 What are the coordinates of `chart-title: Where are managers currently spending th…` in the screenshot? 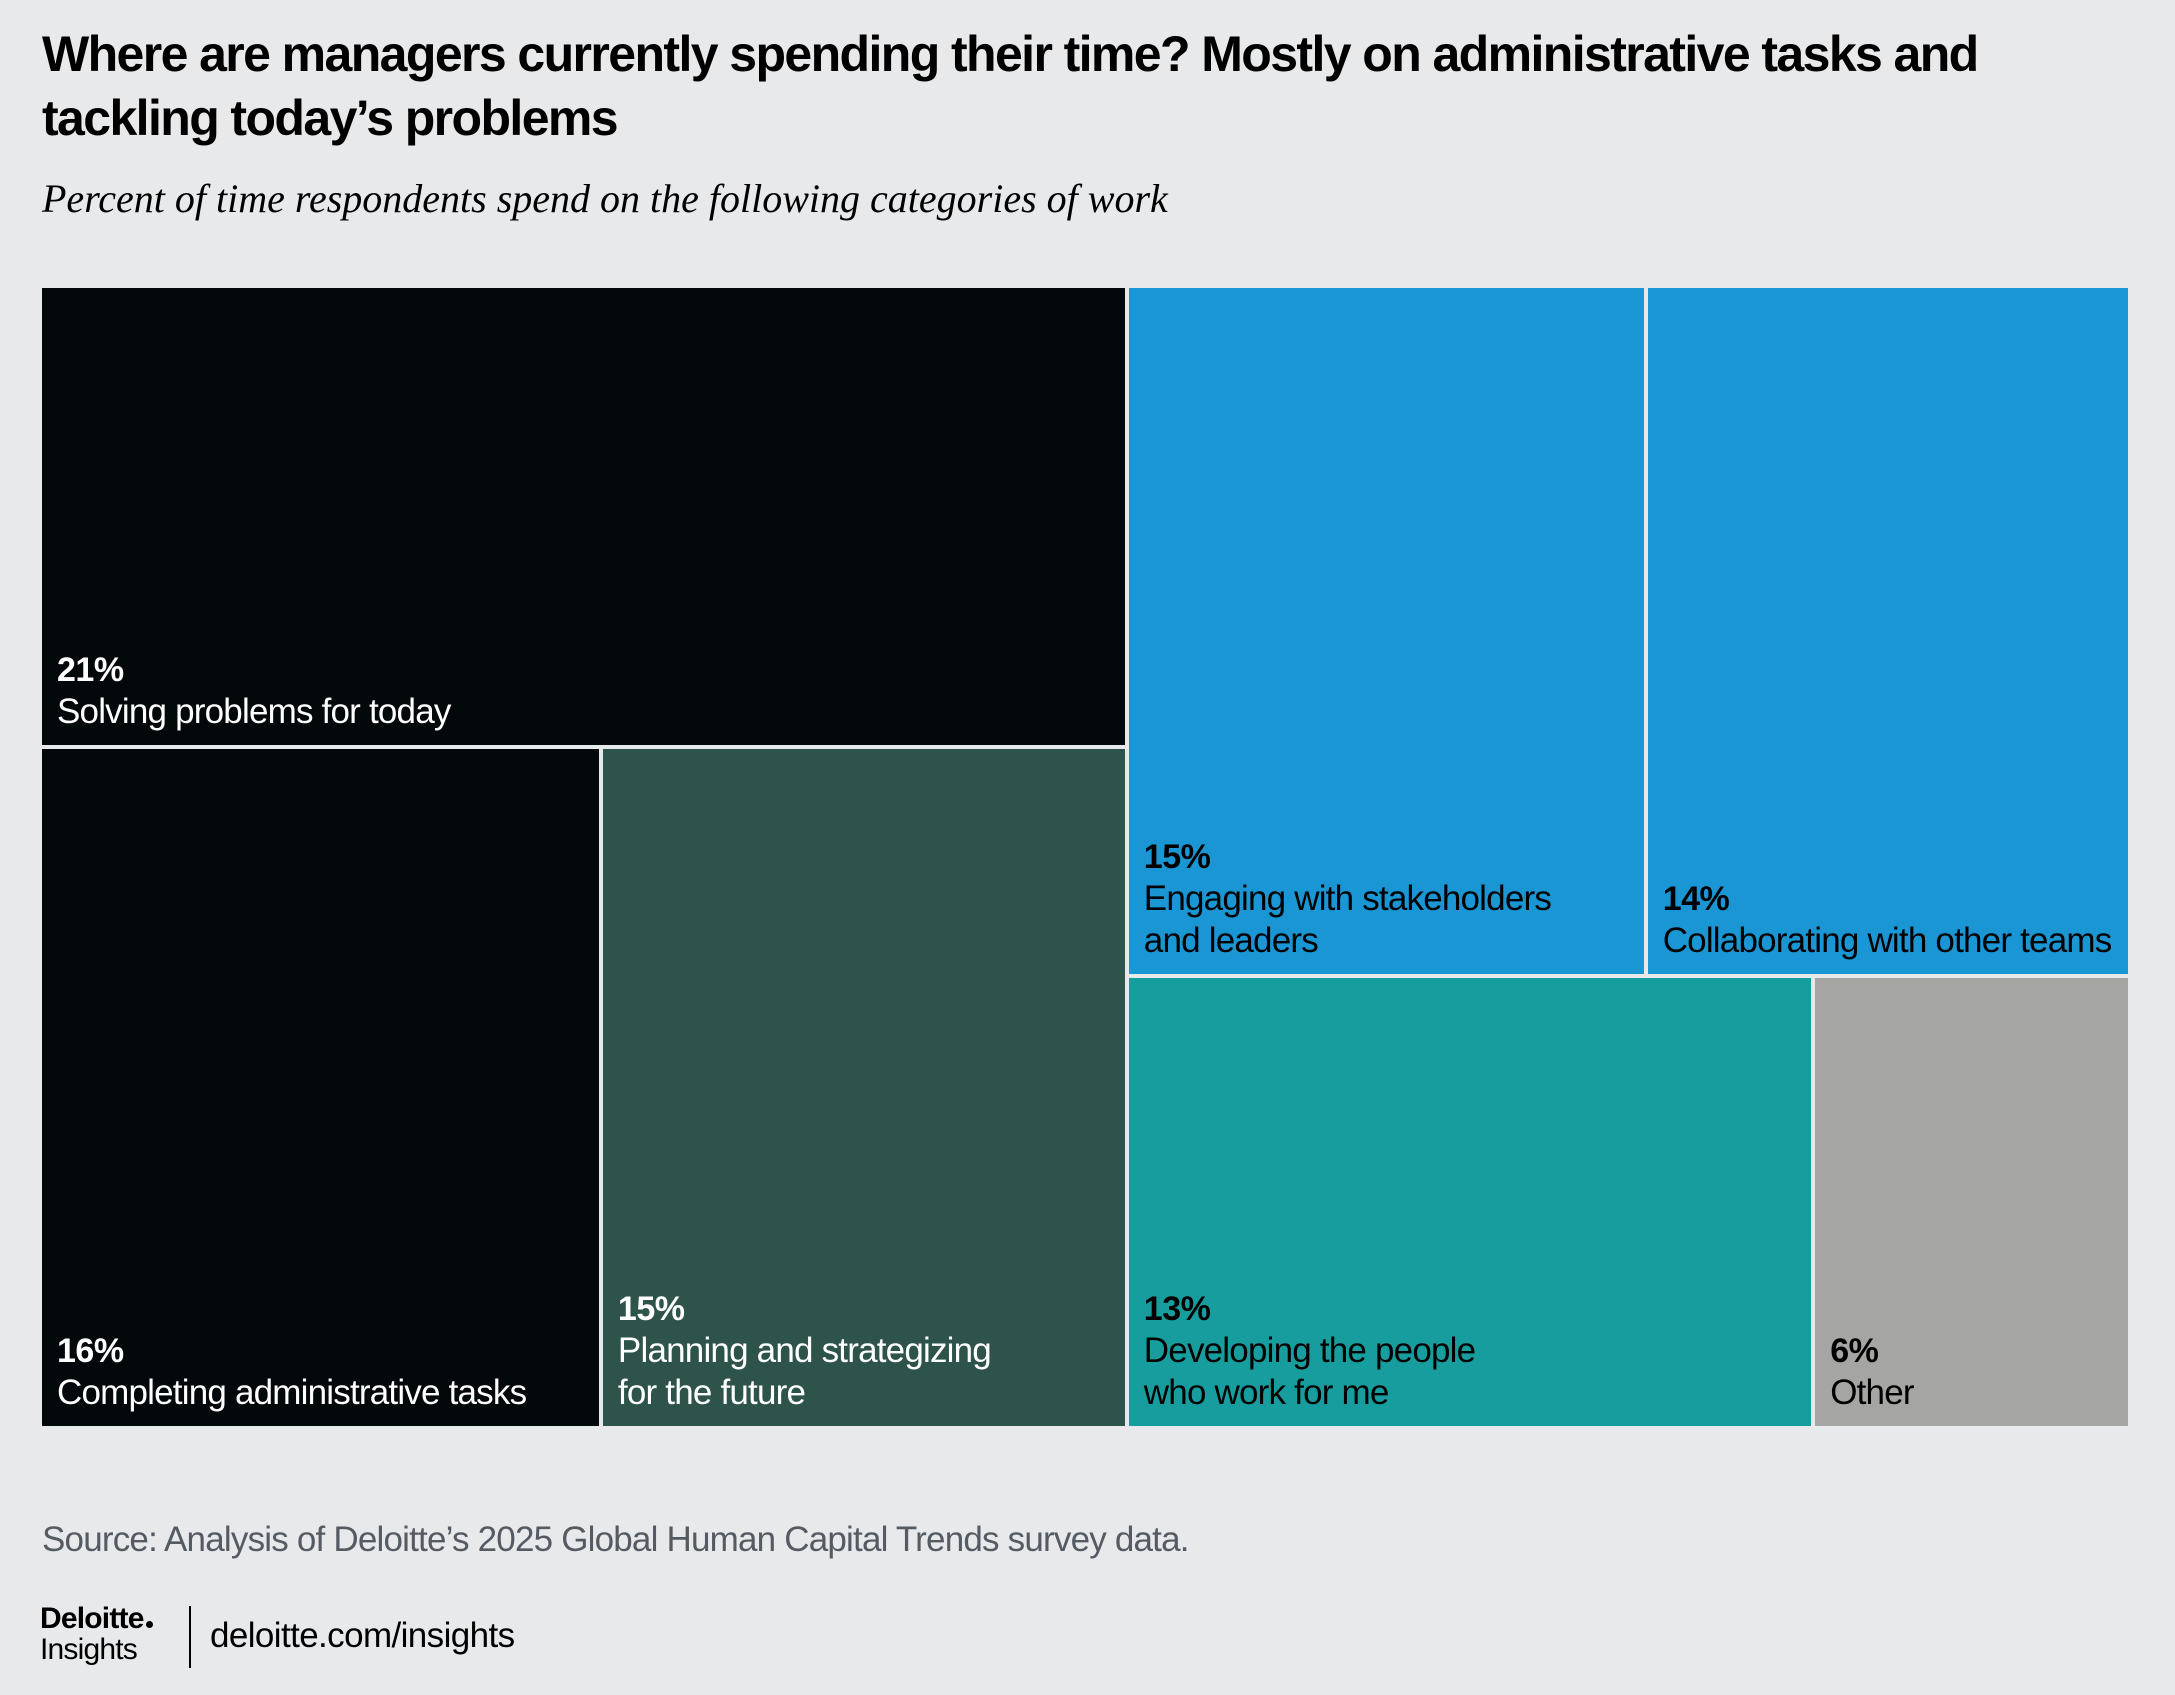 It's located at (1010, 86).